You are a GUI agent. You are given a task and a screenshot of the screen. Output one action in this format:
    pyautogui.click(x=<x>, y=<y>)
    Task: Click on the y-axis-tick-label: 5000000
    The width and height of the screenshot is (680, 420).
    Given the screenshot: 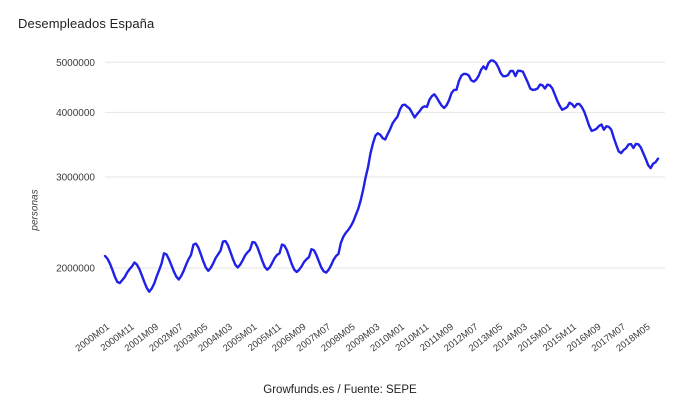 What is the action you would take?
    pyautogui.click(x=75, y=63)
    